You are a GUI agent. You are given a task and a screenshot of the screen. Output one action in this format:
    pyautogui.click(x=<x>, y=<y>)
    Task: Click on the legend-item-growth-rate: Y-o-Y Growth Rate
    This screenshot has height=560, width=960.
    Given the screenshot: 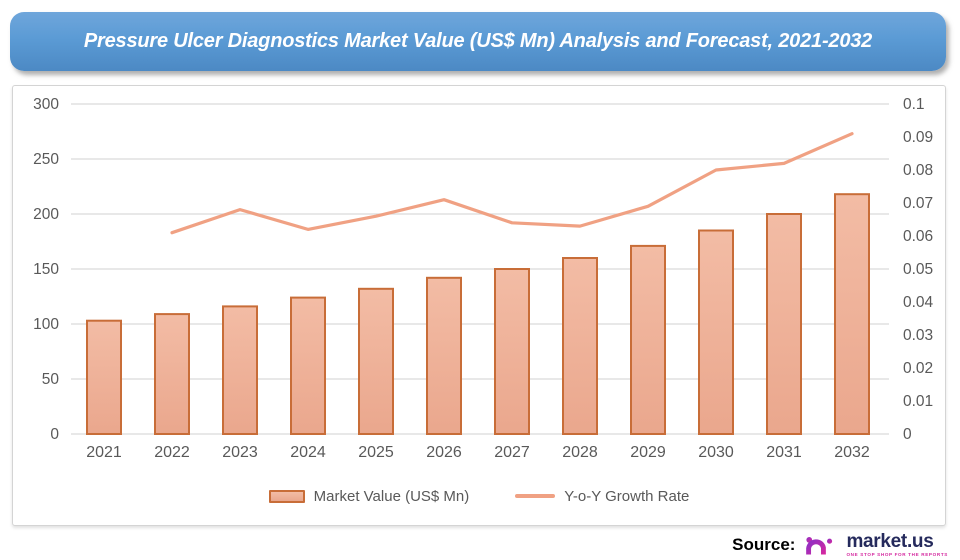 What is the action you would take?
    pyautogui.click(x=602, y=496)
    